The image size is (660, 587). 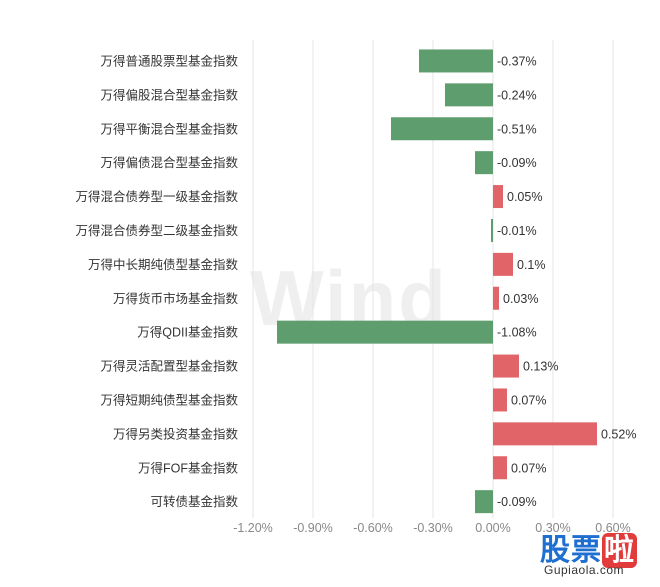 What do you see at coordinates (492, 528) in the screenshot?
I see `x-tick-label: 0.00%` at bounding box center [492, 528].